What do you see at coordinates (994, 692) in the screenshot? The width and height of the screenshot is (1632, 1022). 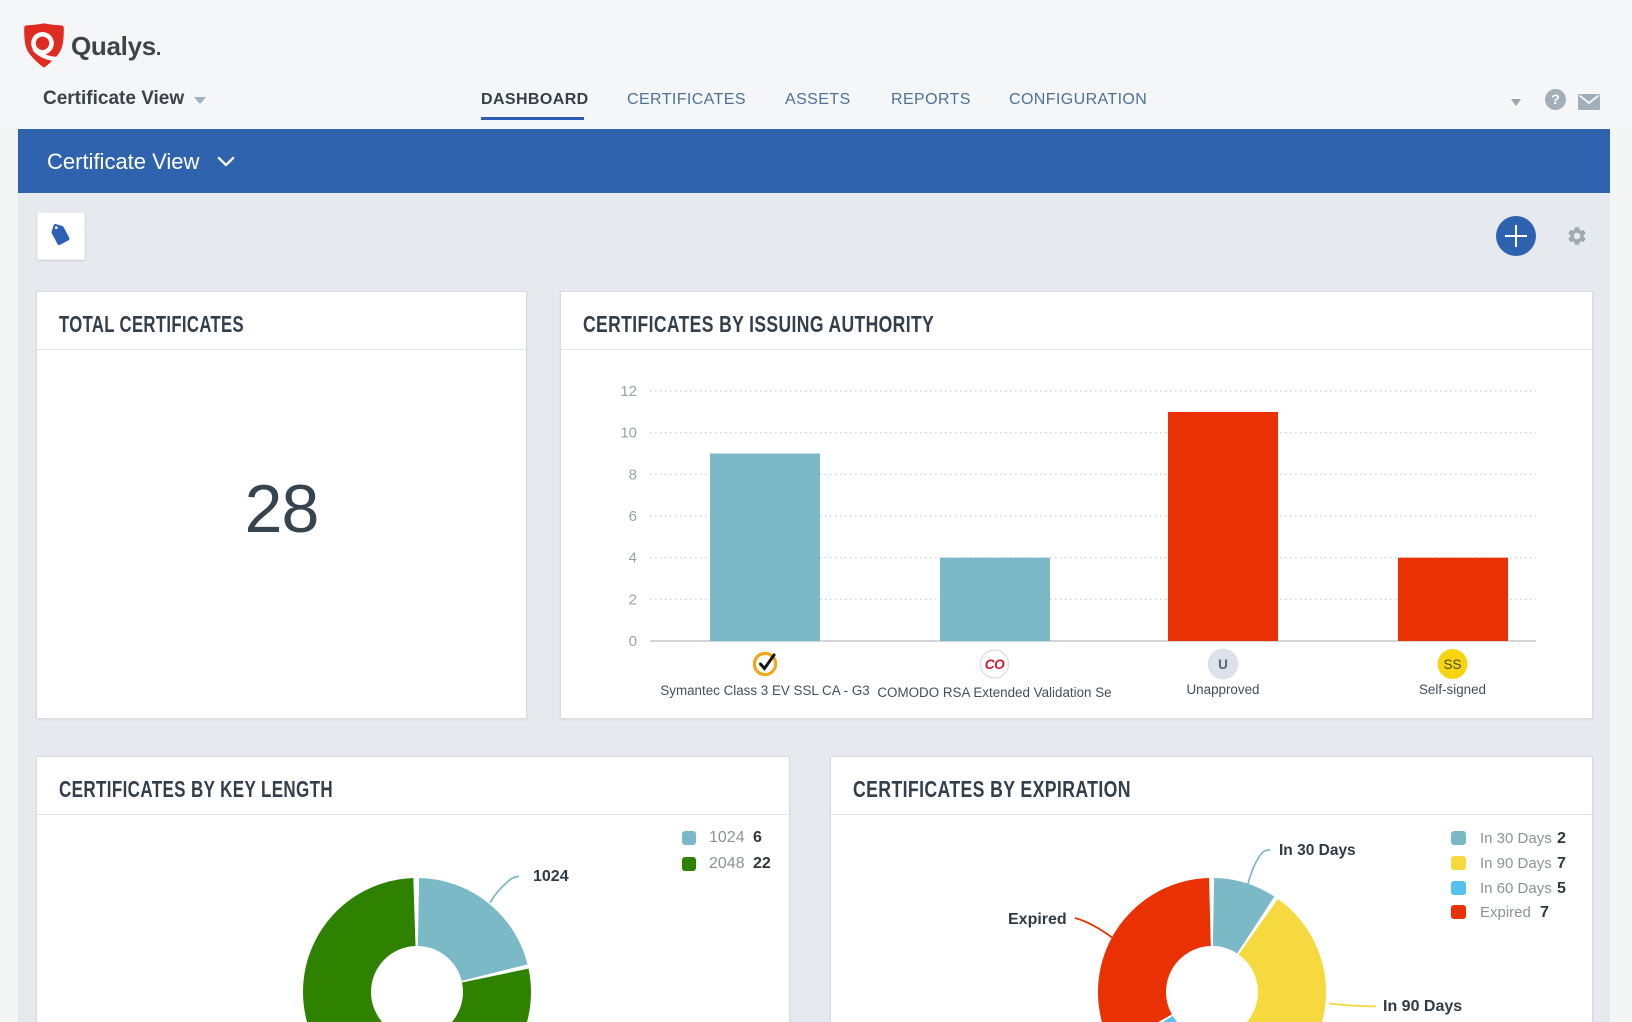 I see `svg-text:COMODO RSA Extended Validation: COMODO RSA Extended Validation Se` at bounding box center [994, 692].